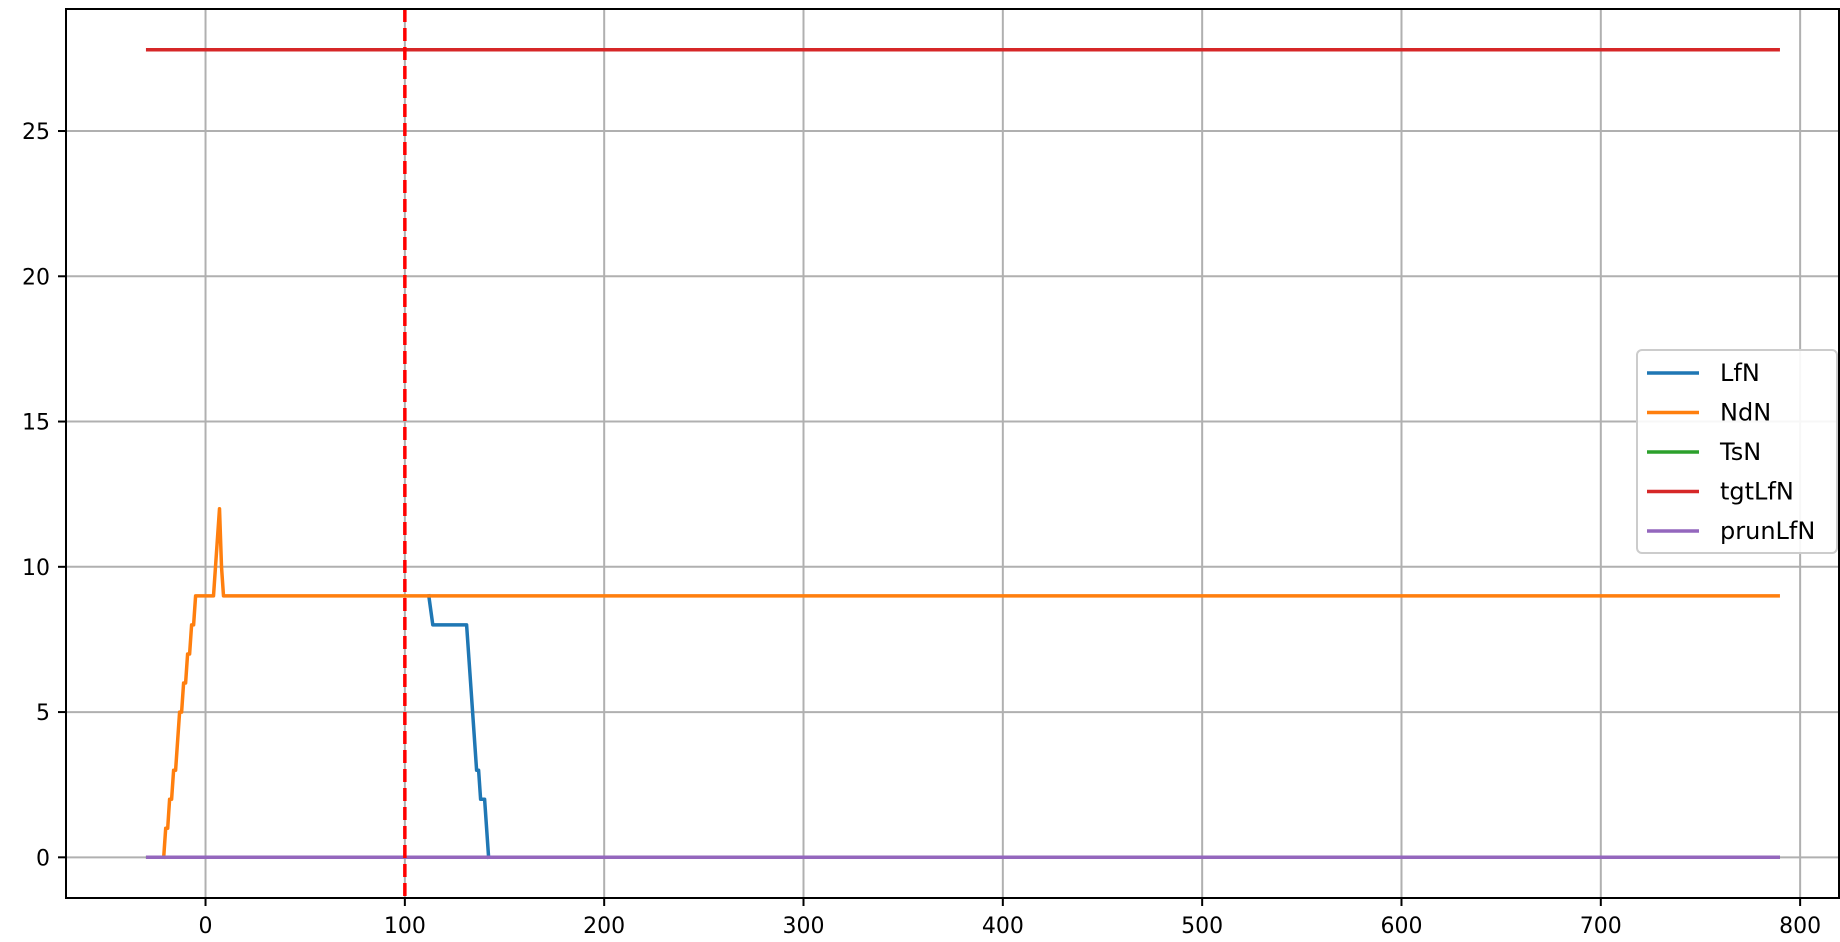 The image size is (1840, 942). What do you see at coordinates (1740, 373) in the screenshot?
I see `legend-label-LfN: LfN` at bounding box center [1740, 373].